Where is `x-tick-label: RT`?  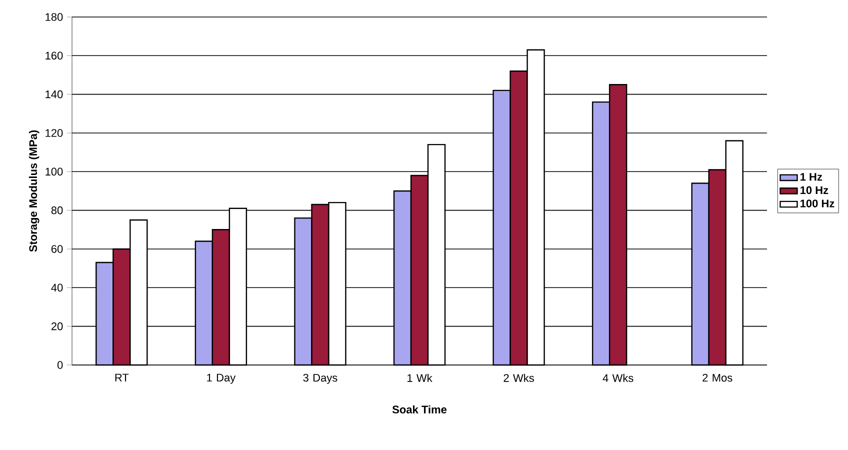
x-tick-label: RT is located at coordinates (122, 378).